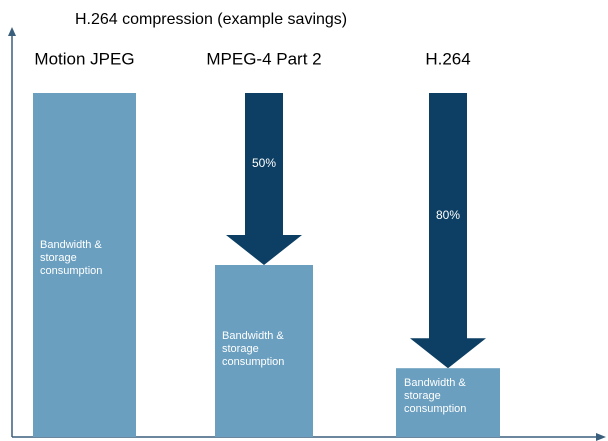 The image size is (608, 441). What do you see at coordinates (601, 437) in the screenshot?
I see `x-axis-arrow` at bounding box center [601, 437].